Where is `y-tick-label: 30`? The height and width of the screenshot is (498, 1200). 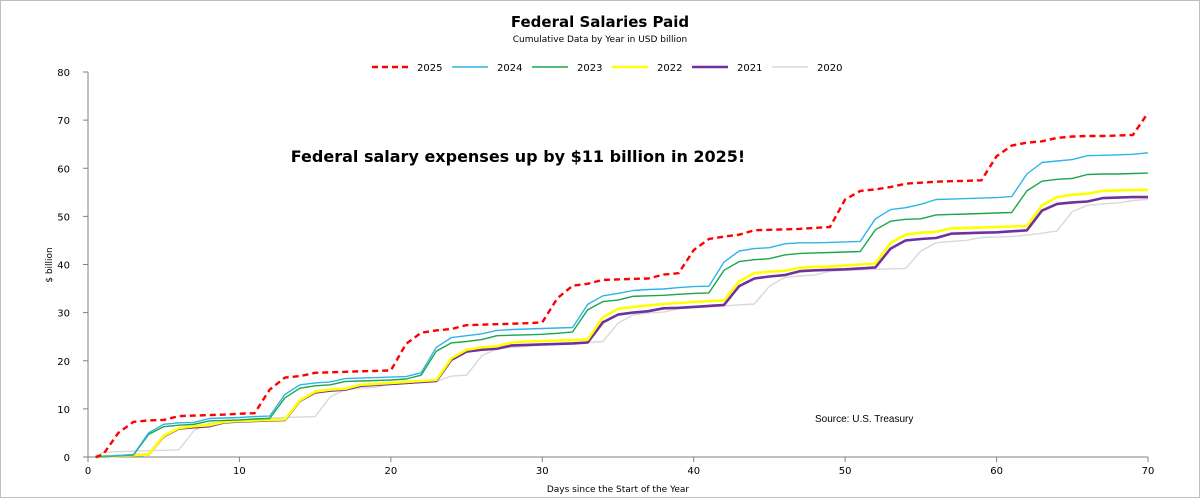
y-tick-label: 30 is located at coordinates (63, 314).